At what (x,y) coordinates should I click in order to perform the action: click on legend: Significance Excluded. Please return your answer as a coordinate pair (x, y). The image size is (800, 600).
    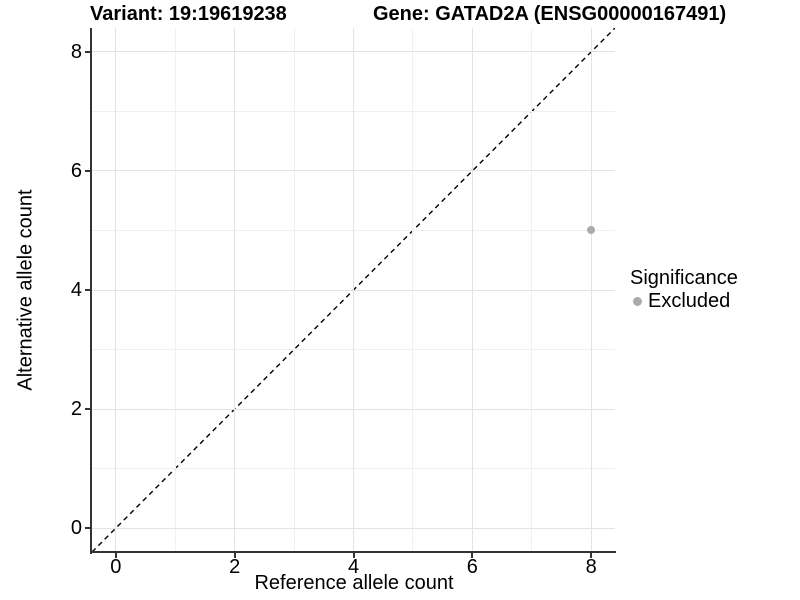
    Looking at the image, I should click on (684, 290).